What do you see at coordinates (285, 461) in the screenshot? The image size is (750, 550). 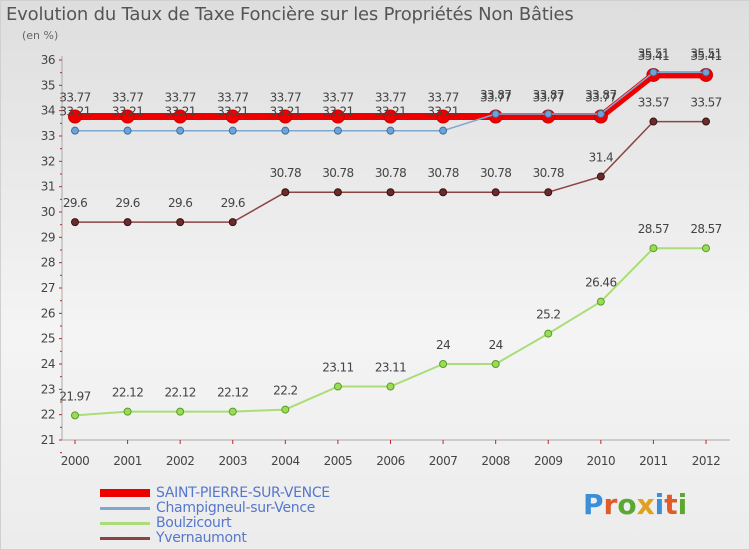 I see `x-tick-label: 2004` at bounding box center [285, 461].